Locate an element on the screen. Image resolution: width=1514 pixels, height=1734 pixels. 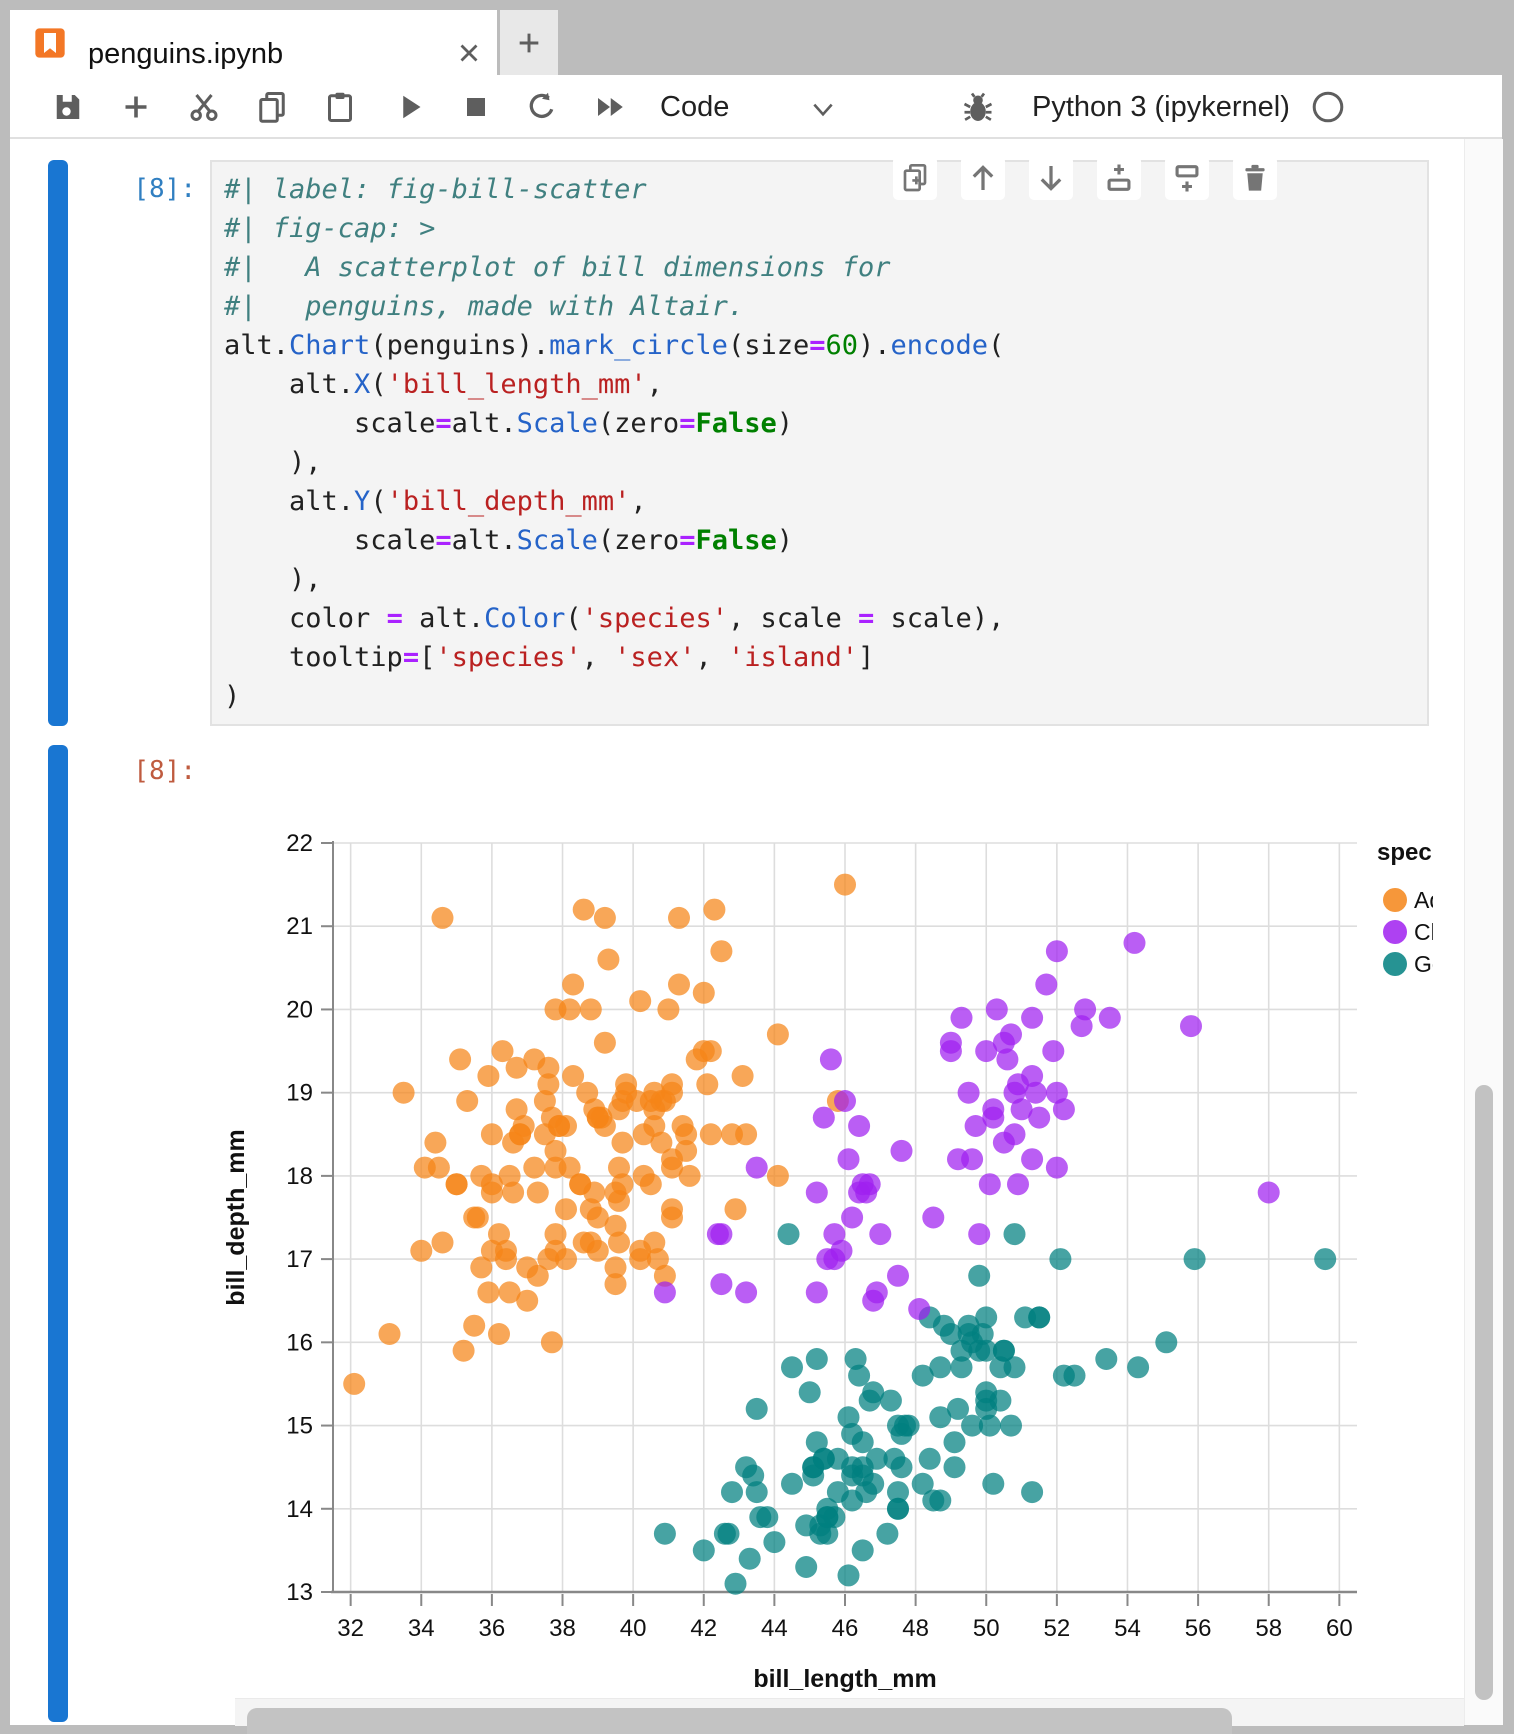
kernel-name: Python 3 (ipykernel) is located at coordinates (1161, 107).